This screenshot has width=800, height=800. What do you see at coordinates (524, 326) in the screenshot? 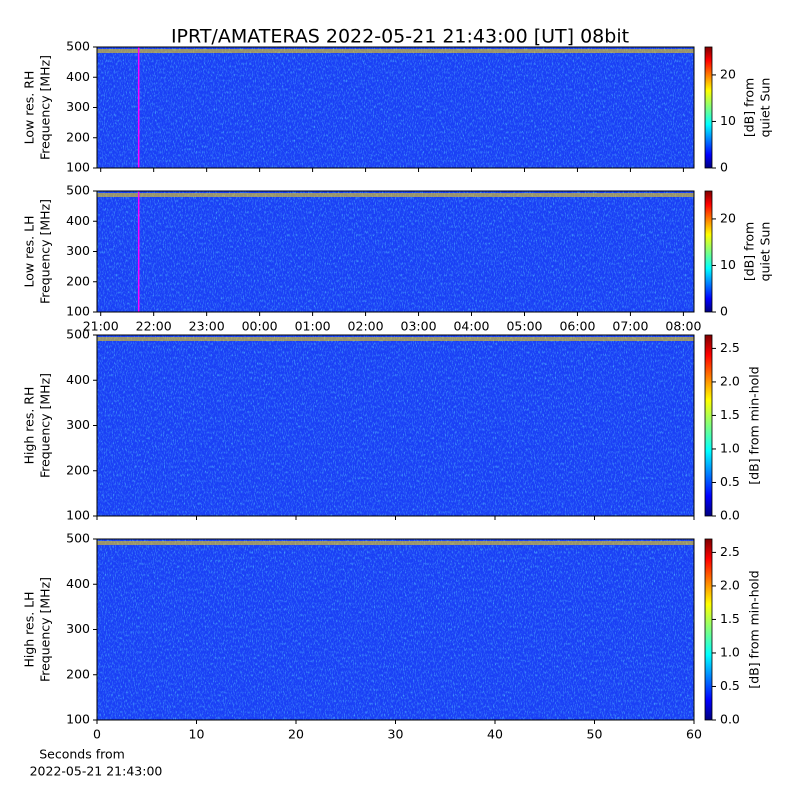
I see `x-tick-label: 05:00` at bounding box center [524, 326].